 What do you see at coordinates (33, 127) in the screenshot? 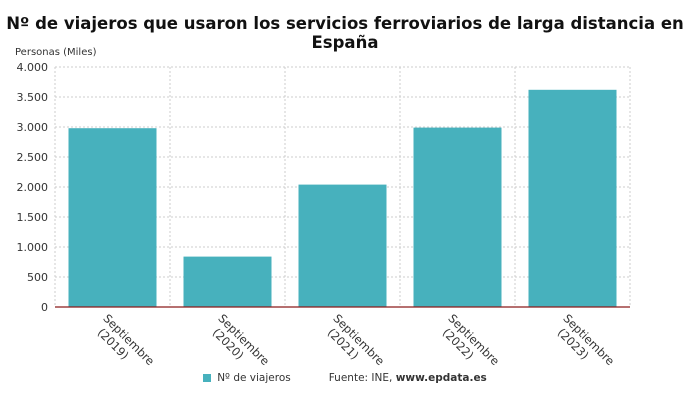
I see `y-tick-label: 3.000` at bounding box center [33, 127].